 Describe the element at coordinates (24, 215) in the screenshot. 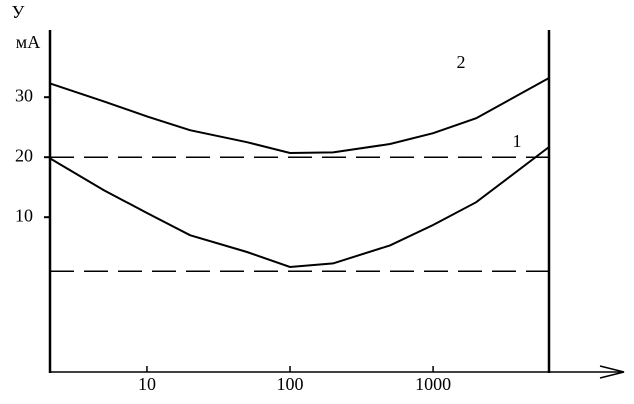

I see `y-tick-label: 10` at that location.